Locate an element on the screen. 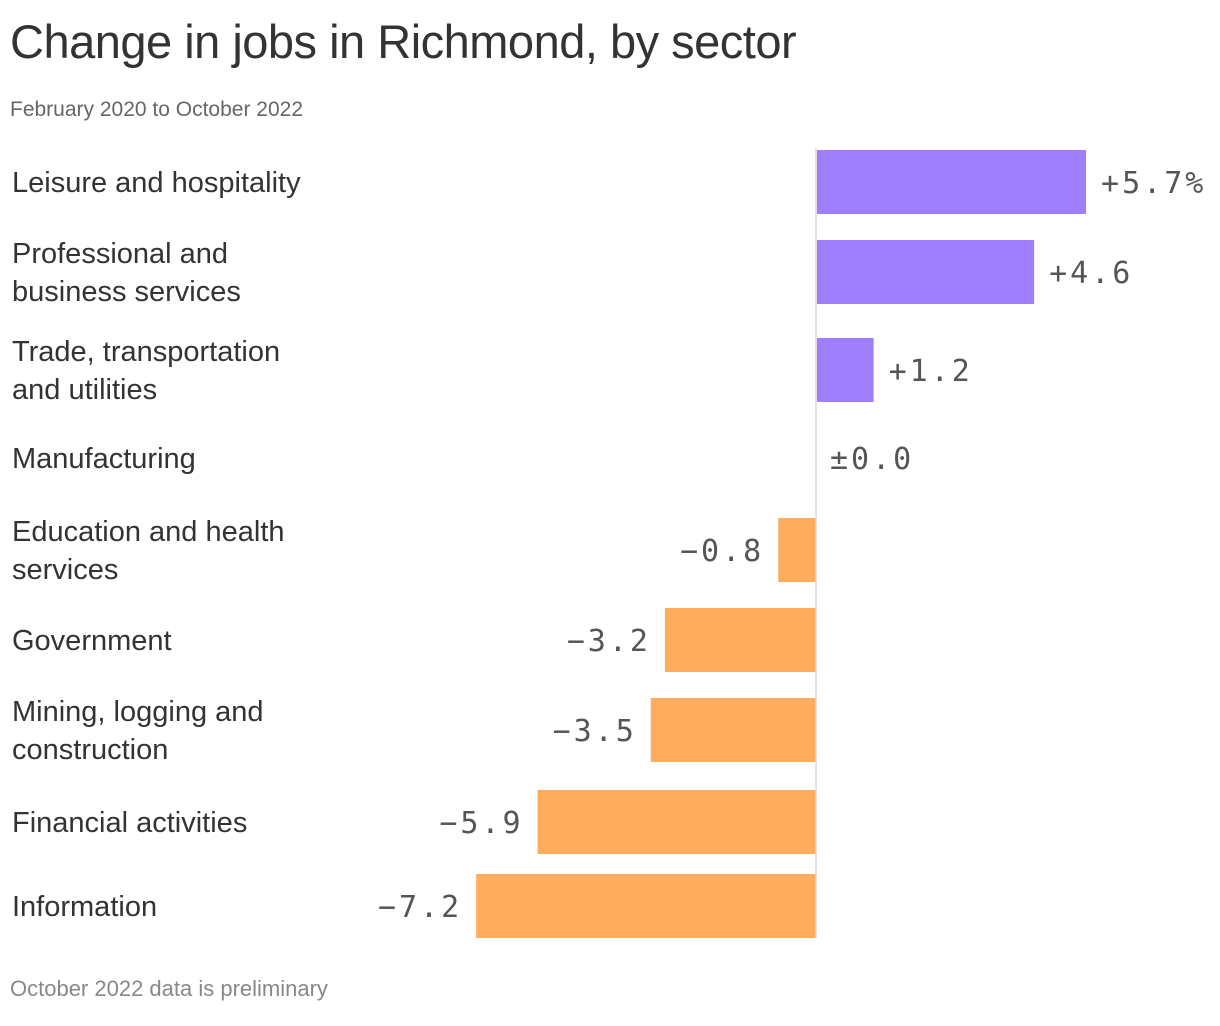 The height and width of the screenshot is (1026, 1220). value-label: −5.9 is located at coordinates (481, 823).